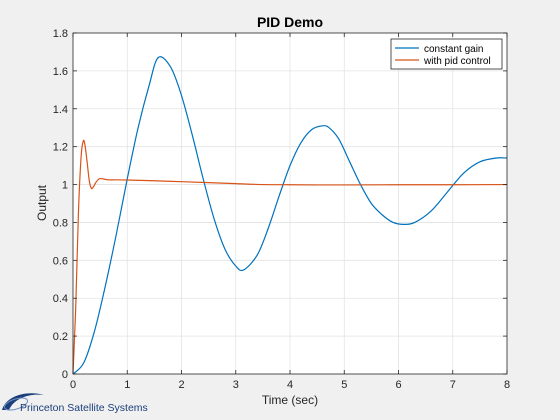 The width and height of the screenshot is (560, 420). What do you see at coordinates (344, 385) in the screenshot?
I see `x-tick-label: 5` at bounding box center [344, 385].